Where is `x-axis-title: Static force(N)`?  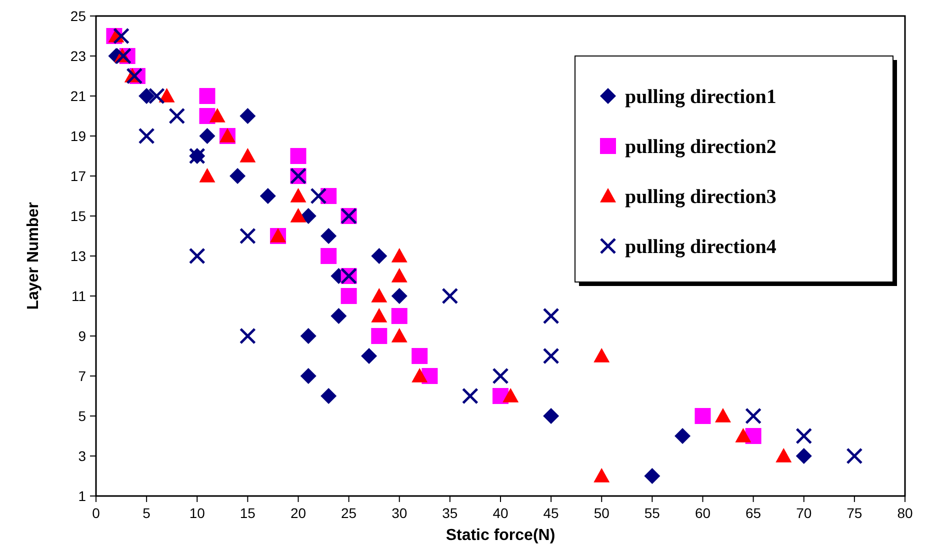 x-axis-title: Static force(N) is located at coordinates (501, 535).